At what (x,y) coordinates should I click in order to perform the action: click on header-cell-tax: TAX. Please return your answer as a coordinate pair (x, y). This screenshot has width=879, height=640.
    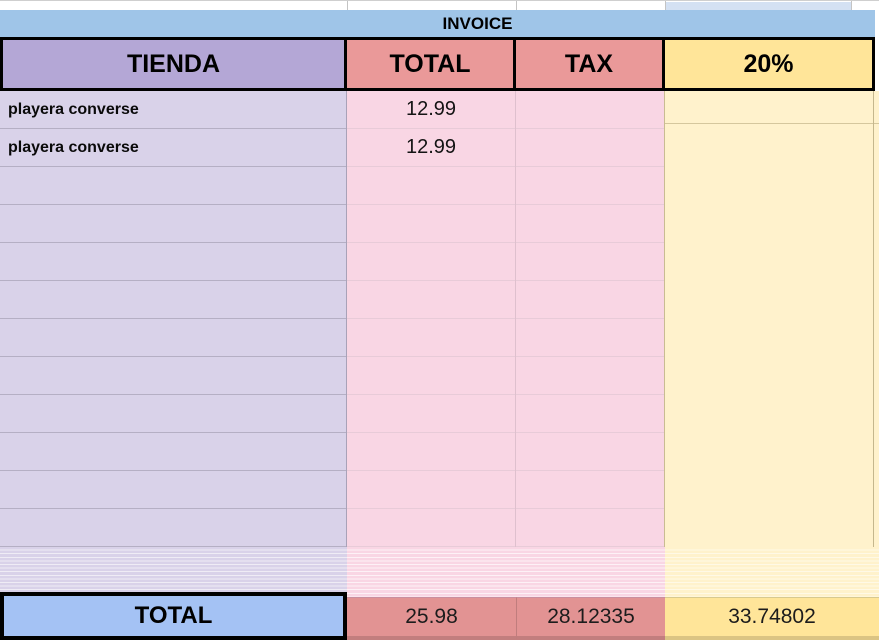
    Looking at the image, I should click on (587, 64).